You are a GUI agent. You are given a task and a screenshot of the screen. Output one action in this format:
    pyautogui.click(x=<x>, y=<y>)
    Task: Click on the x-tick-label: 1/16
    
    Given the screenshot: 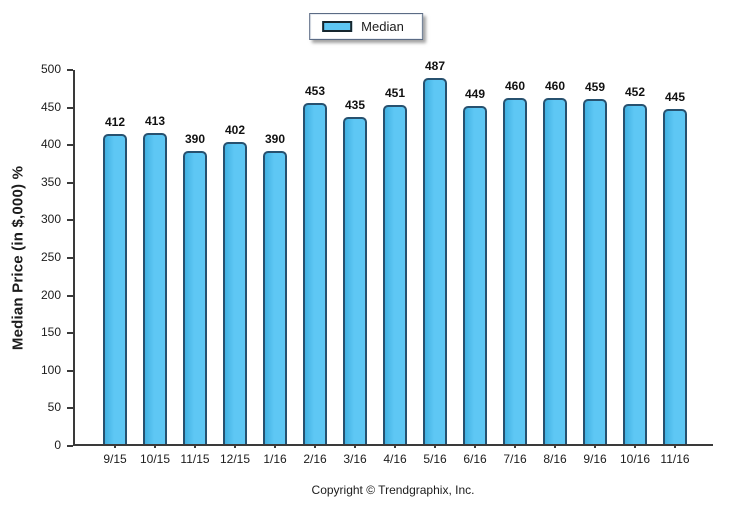 What is the action you would take?
    pyautogui.click(x=275, y=459)
    